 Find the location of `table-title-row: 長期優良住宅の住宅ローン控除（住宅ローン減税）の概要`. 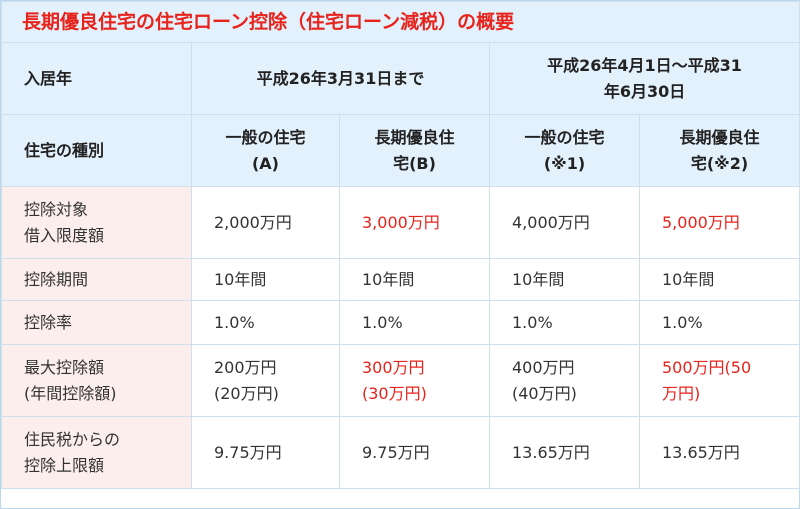

table-title-row: 長期優良住宅の住宅ローン控除（住宅ローン減税）の概要 is located at coordinates (400, 22).